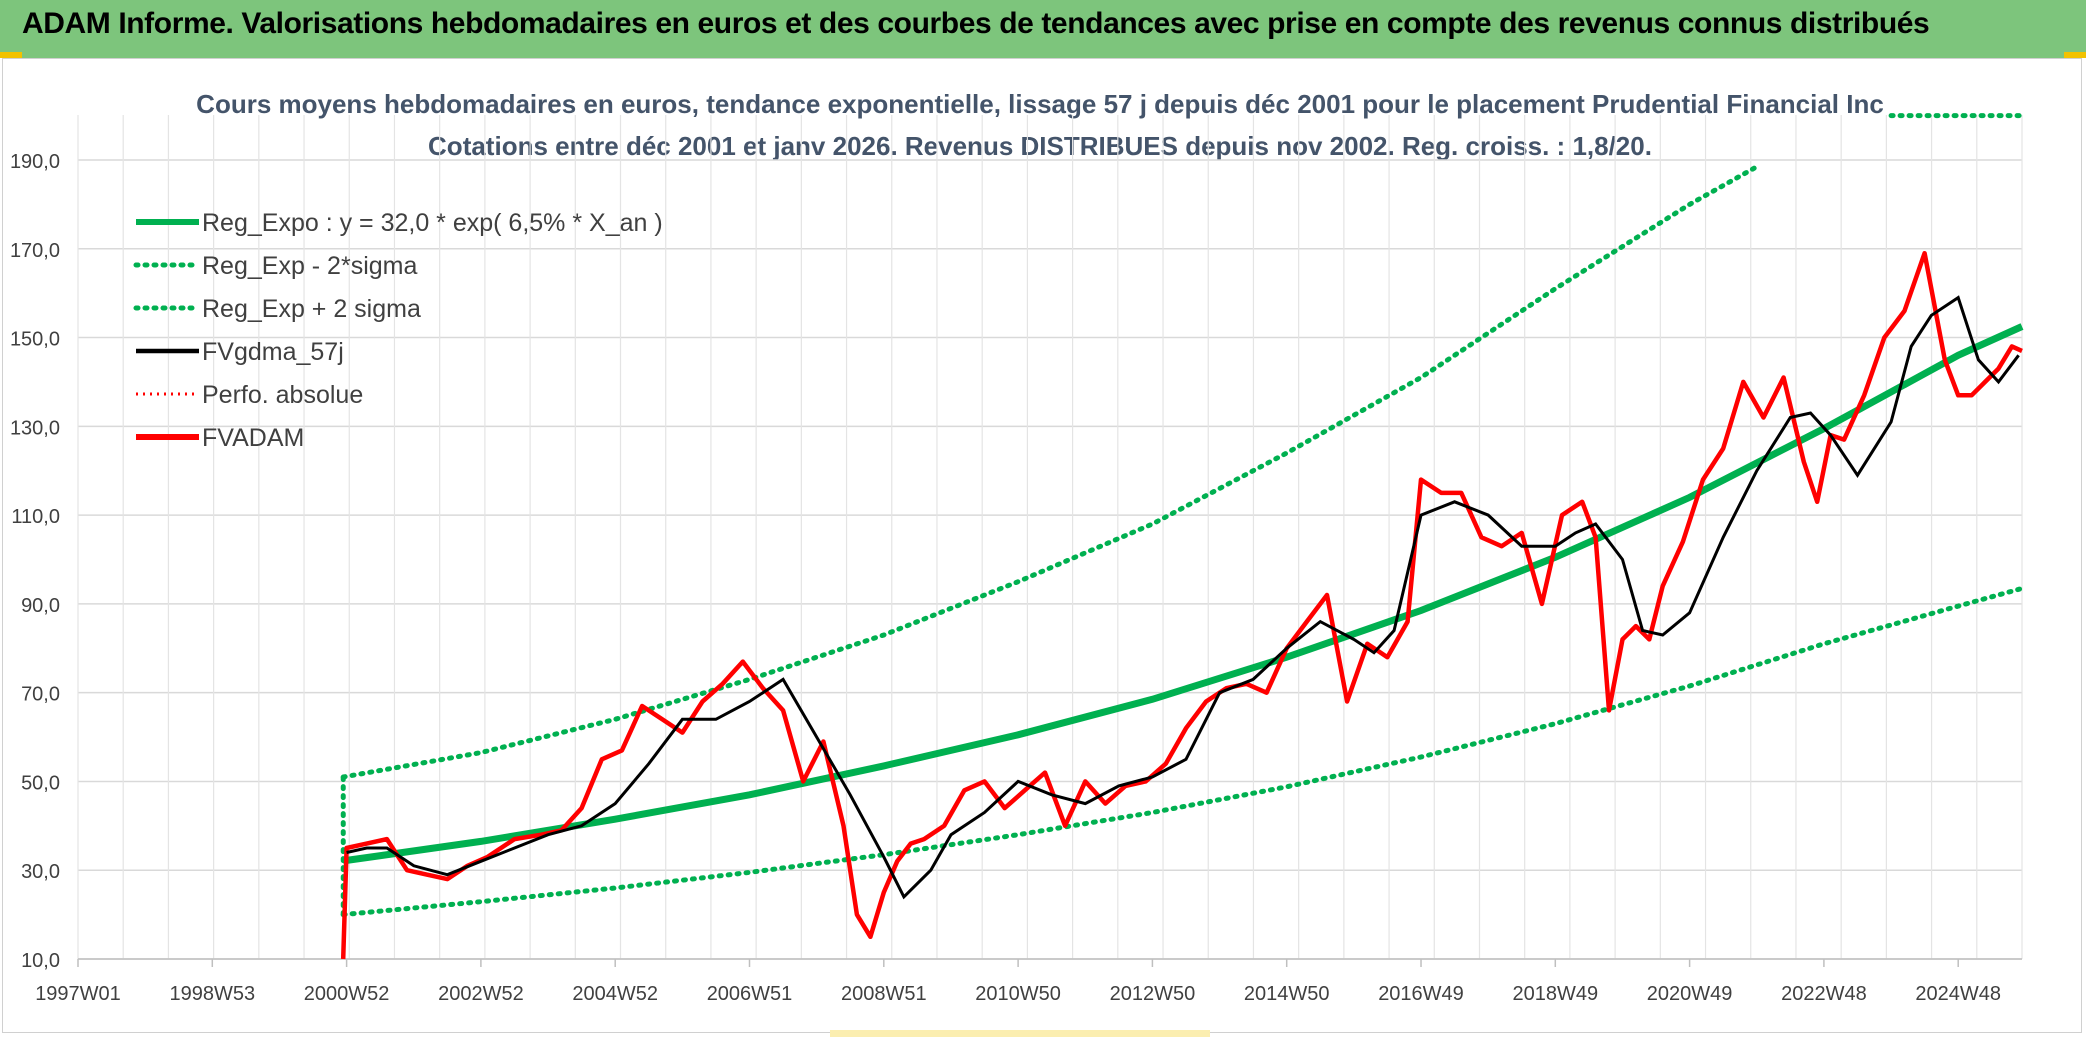 This screenshot has width=2086, height=1037. Describe the element at coordinates (35, 340) in the screenshot. I see `y-tick-label: 150,0` at that location.